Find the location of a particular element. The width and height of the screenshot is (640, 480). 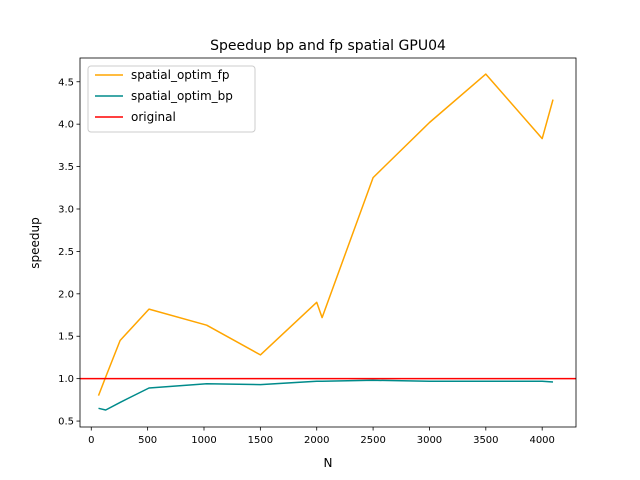

x-tick-label: 2000 is located at coordinates (316, 440).